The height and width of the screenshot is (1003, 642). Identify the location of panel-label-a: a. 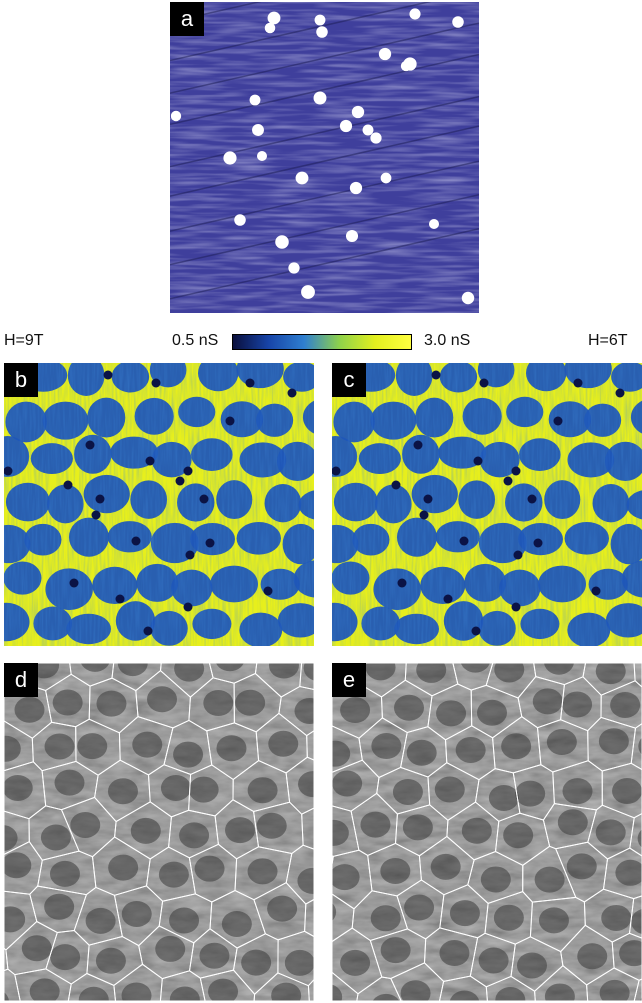
(187, 19).